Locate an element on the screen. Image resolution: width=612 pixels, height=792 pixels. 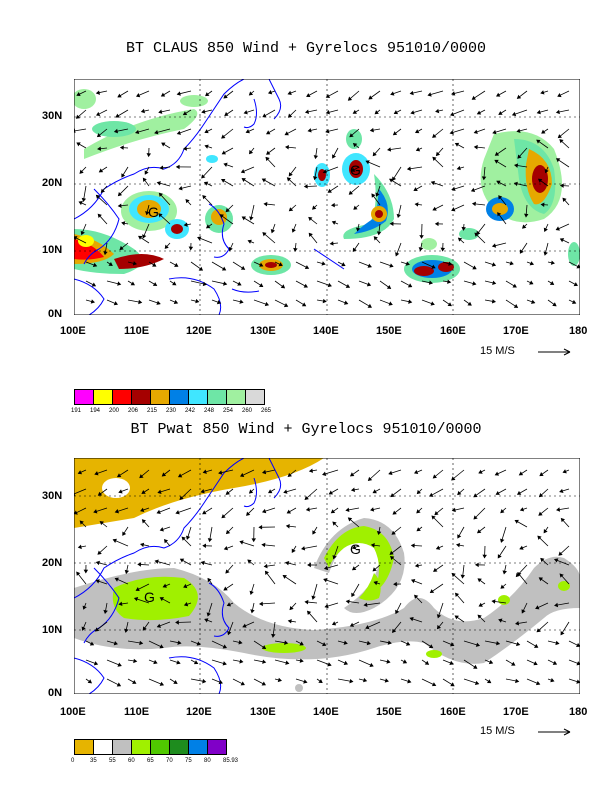
panel2-coastline is located at coordinates (178, 576).